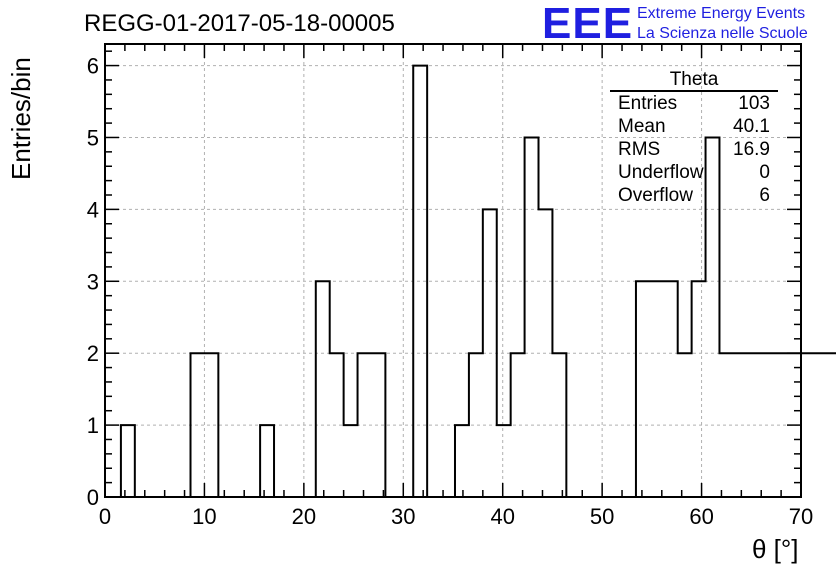  I want to click on stats-row-entries: Entries 103, so click(694, 103).